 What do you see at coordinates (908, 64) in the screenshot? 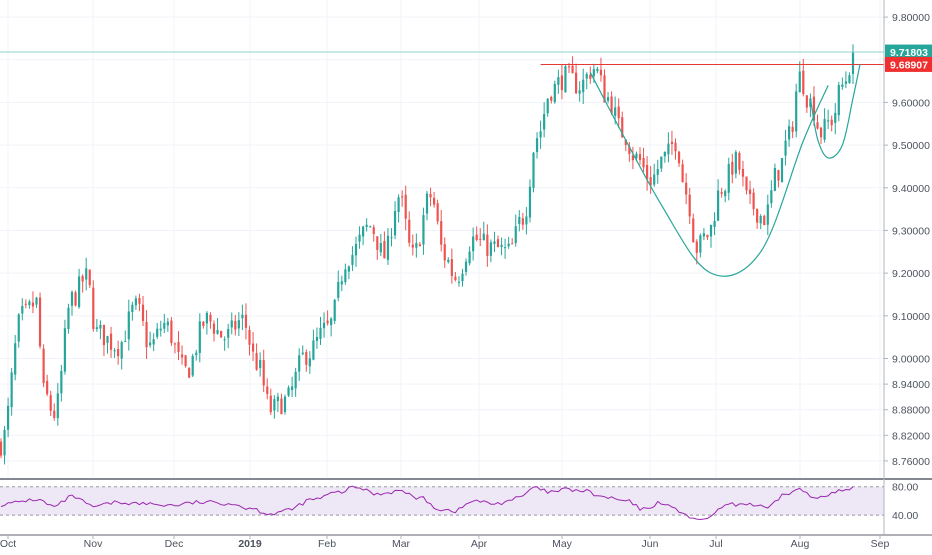
I see `resistance-price-badge: 9.68907` at bounding box center [908, 64].